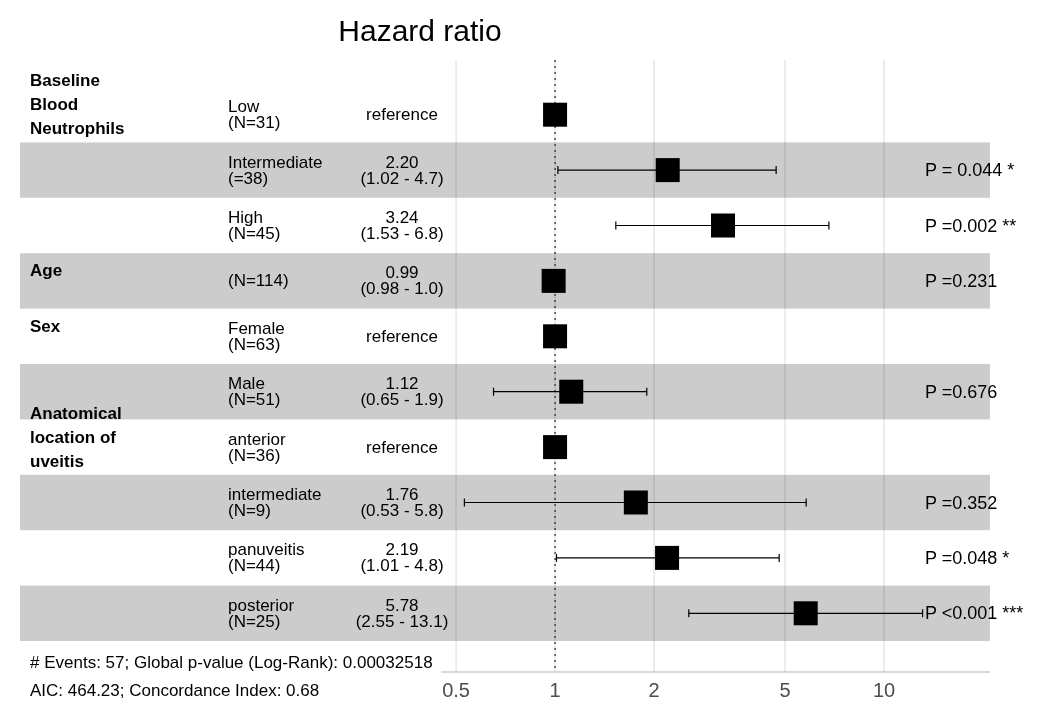 Image resolution: width=1054 pixels, height=704 pixels. Describe the element at coordinates (45, 326) in the screenshot. I see `y2-tick-label: Sex` at that location.